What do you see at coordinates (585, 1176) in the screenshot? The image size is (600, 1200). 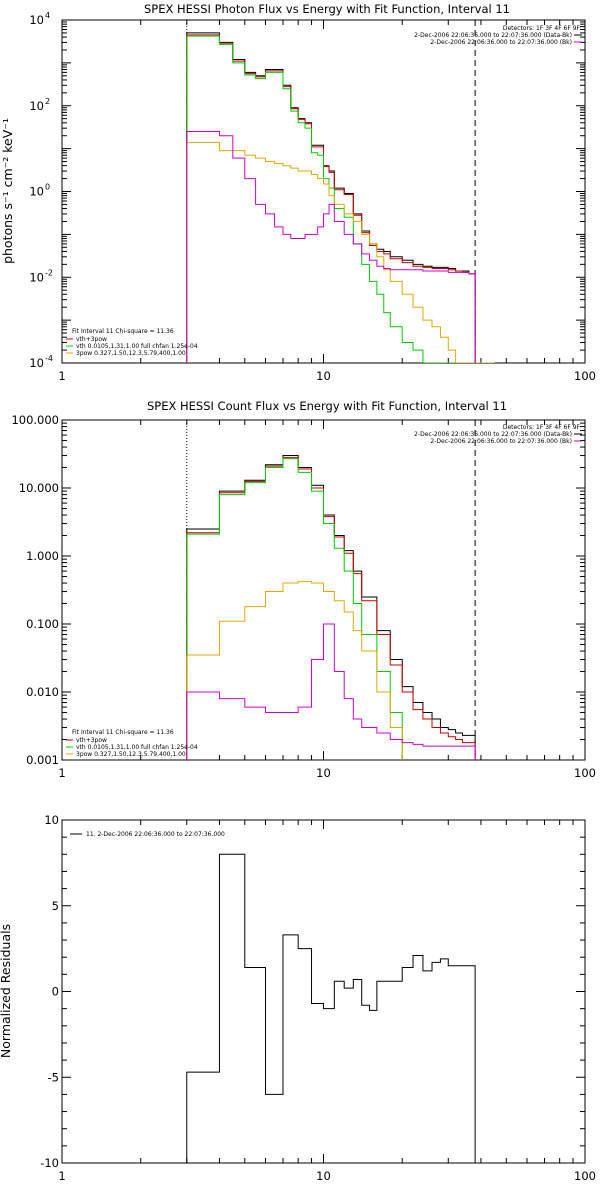 I see `residuals-x-tick-label: 100` at bounding box center [585, 1176].